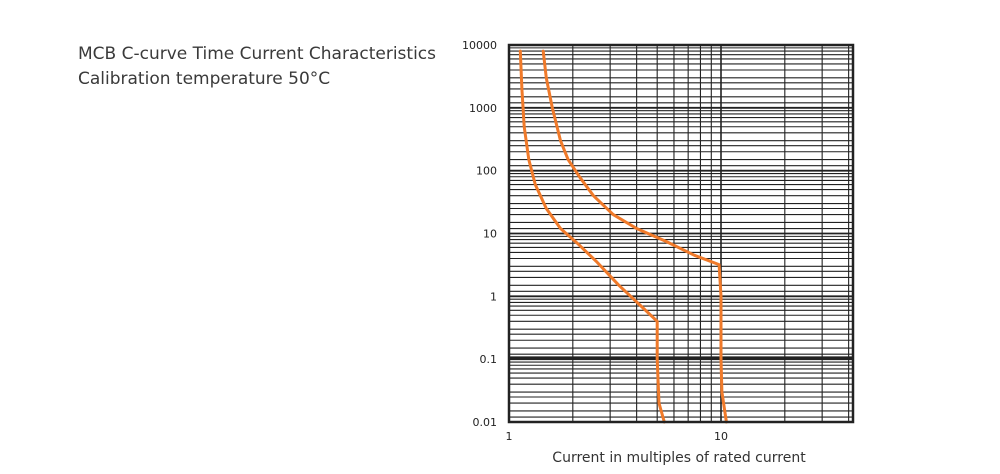  I want to click on y-tick-label: 0.01, so click(485, 422).